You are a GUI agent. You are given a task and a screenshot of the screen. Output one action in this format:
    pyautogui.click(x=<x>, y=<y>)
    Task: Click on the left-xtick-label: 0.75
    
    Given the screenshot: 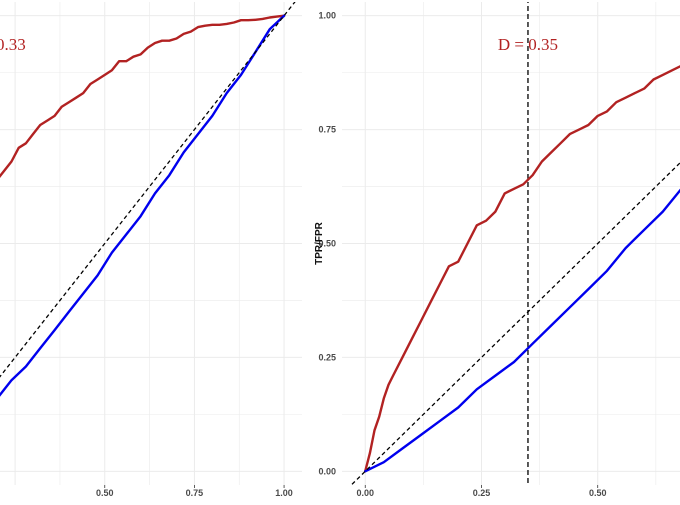 What is the action you would take?
    pyautogui.click(x=195, y=493)
    